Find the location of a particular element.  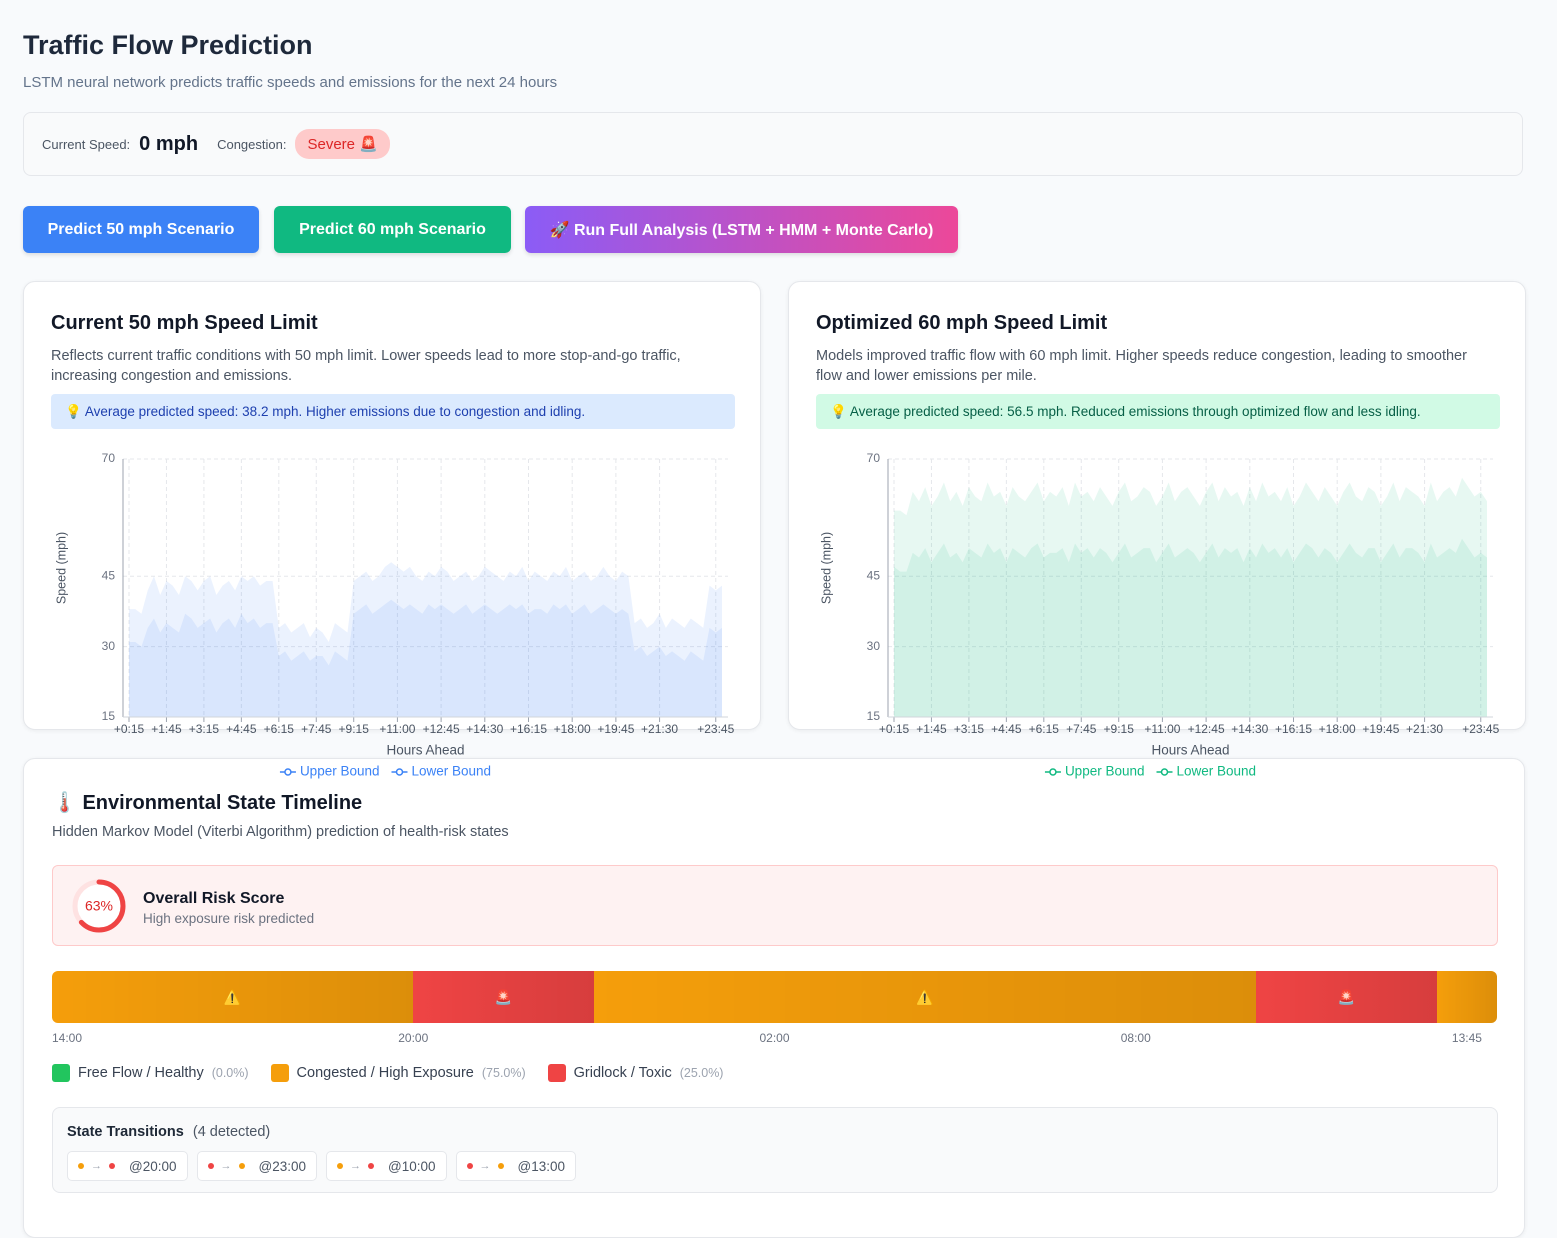

legend-label: Congested / High Exposure is located at coordinates (385, 1073).